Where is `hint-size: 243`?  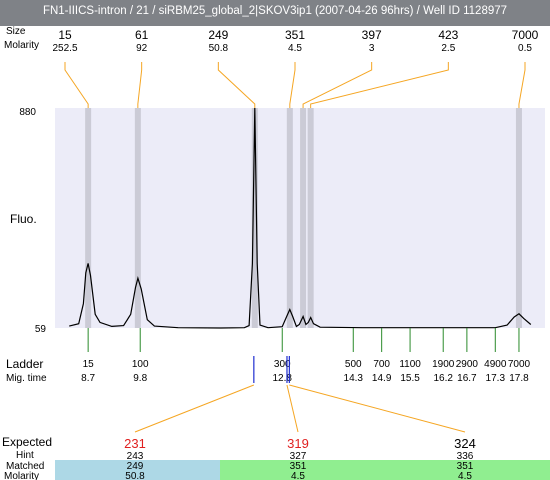 hint-size: 243 is located at coordinates (135, 456).